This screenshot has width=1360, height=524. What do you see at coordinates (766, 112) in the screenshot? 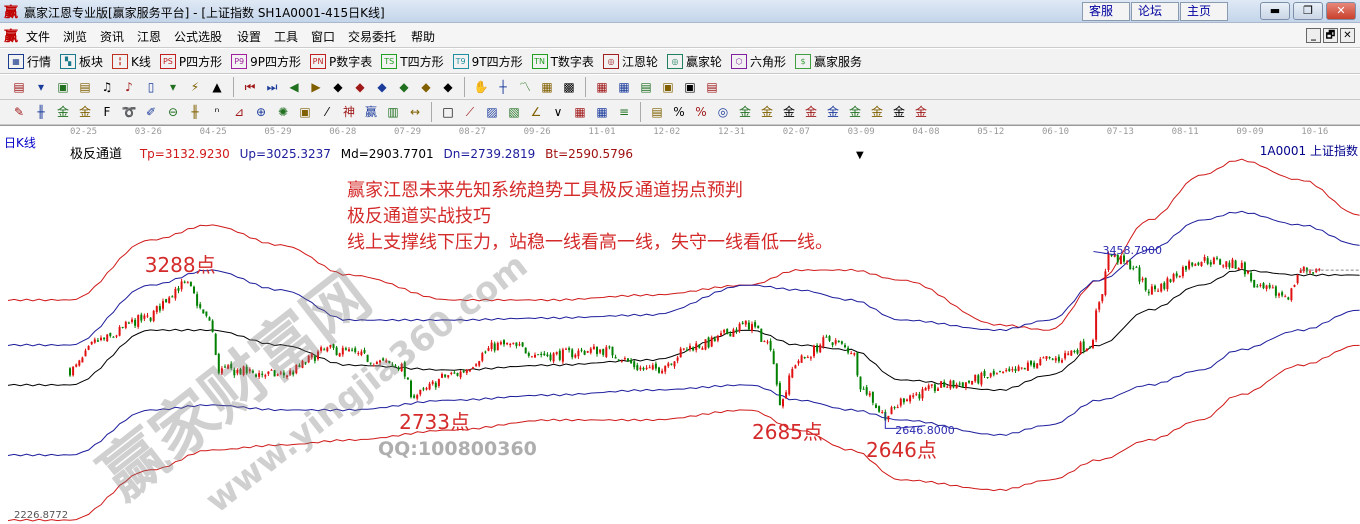
I see `gold4-icon: 金` at bounding box center [766, 112].